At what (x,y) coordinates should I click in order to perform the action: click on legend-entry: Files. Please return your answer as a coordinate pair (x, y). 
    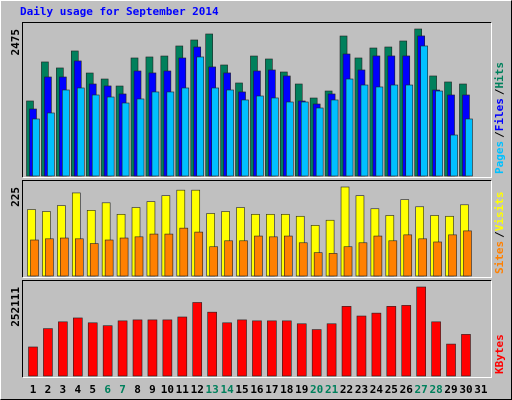
    Looking at the image, I should click on (499, 114).